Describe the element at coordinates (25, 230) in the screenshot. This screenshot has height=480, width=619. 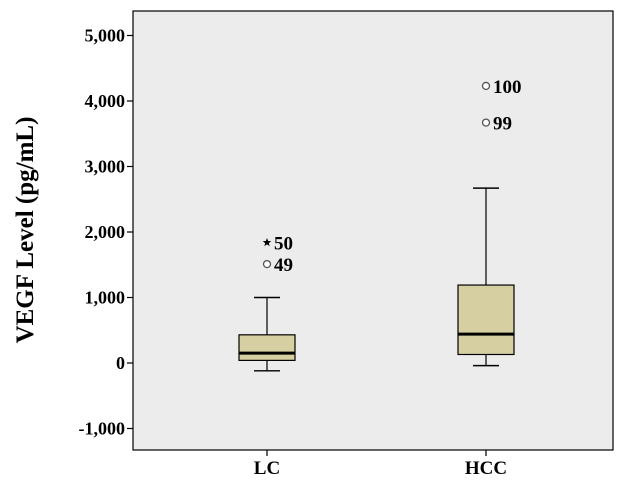
I see `y-axis-title: VEGF Level (pg/mL)` at that location.